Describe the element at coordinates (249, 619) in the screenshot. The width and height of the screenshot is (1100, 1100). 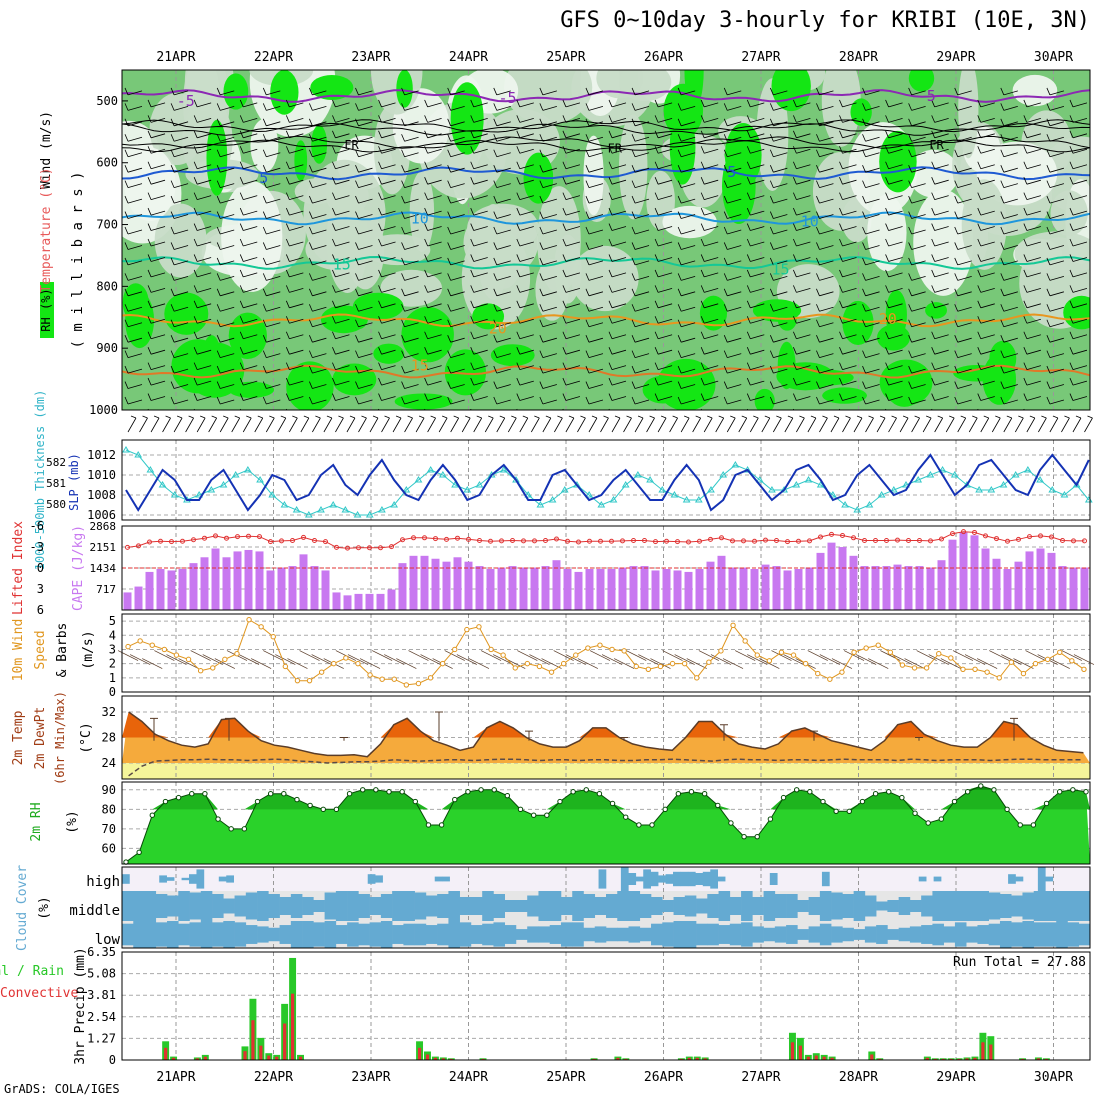
I see `wind10-marker` at that location.